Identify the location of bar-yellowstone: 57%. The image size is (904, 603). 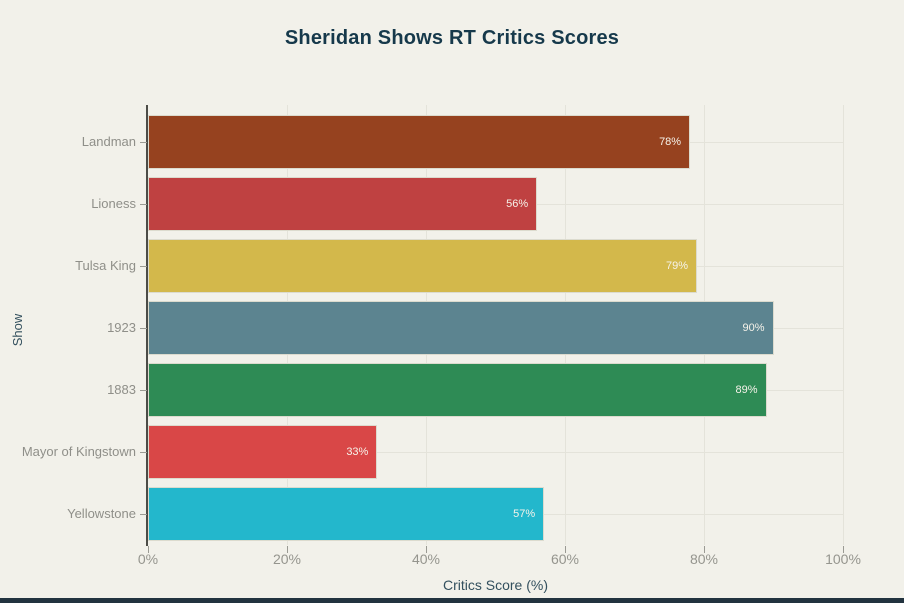
(346, 514).